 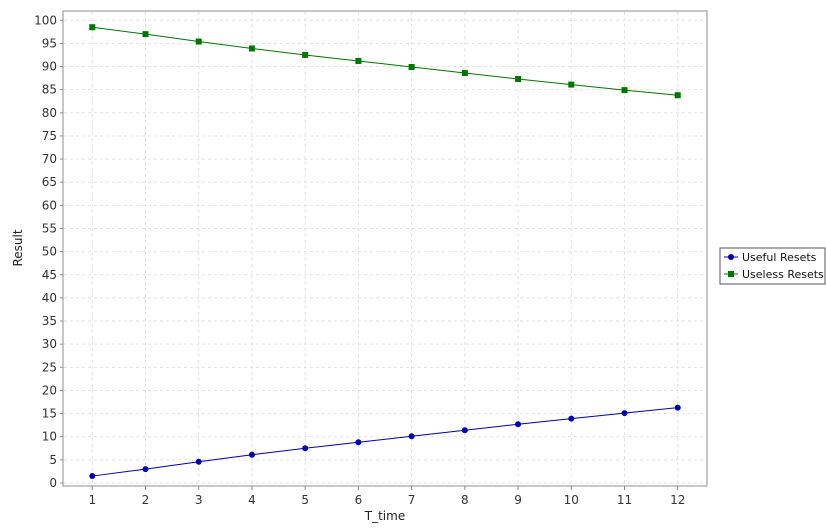 I want to click on x-tick-label: 3, so click(x=199, y=500).